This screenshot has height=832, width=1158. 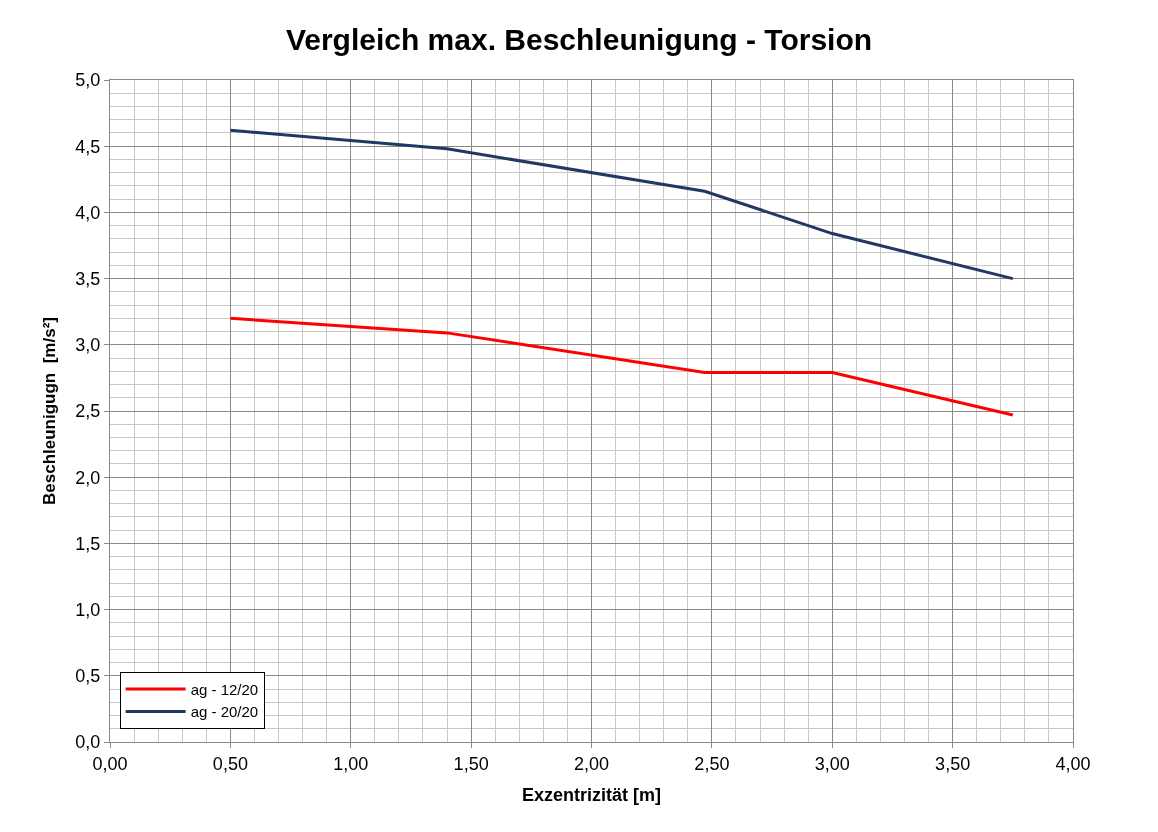 I want to click on y-tick-label: 0,5, so click(x=88, y=676).